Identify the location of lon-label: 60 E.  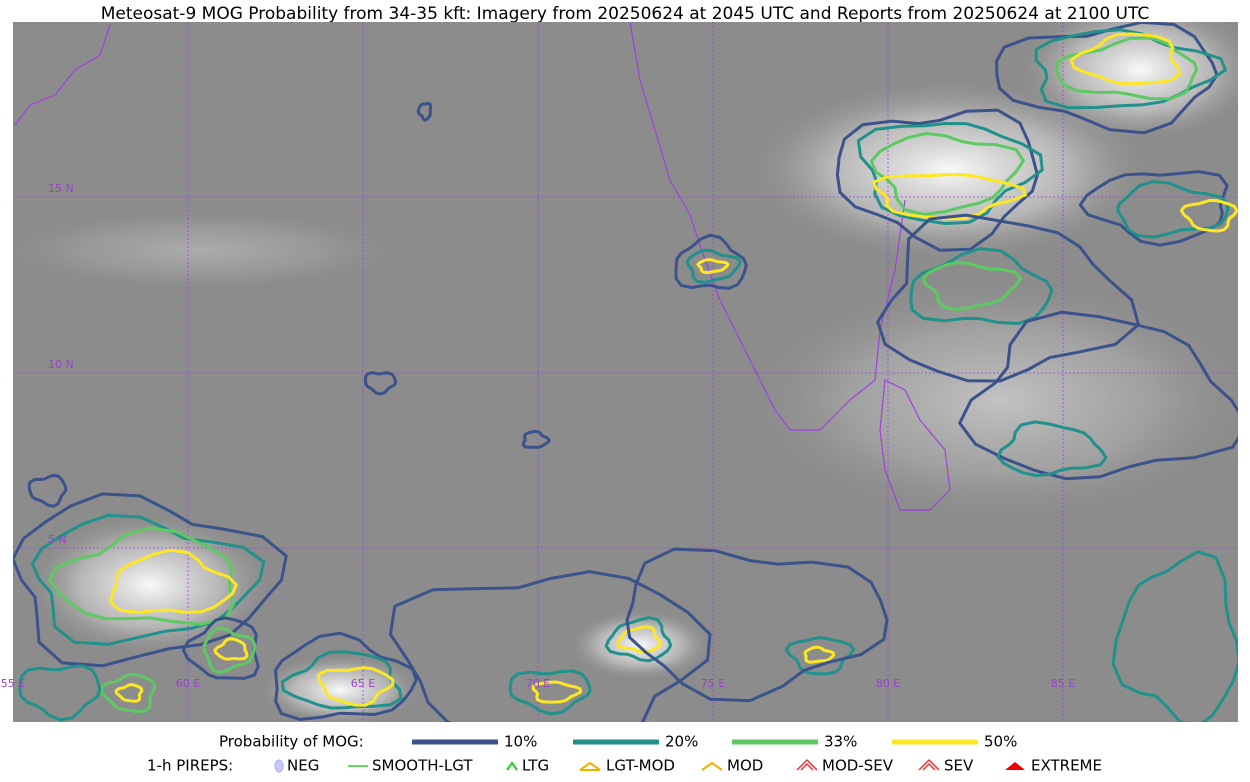
(188, 683).